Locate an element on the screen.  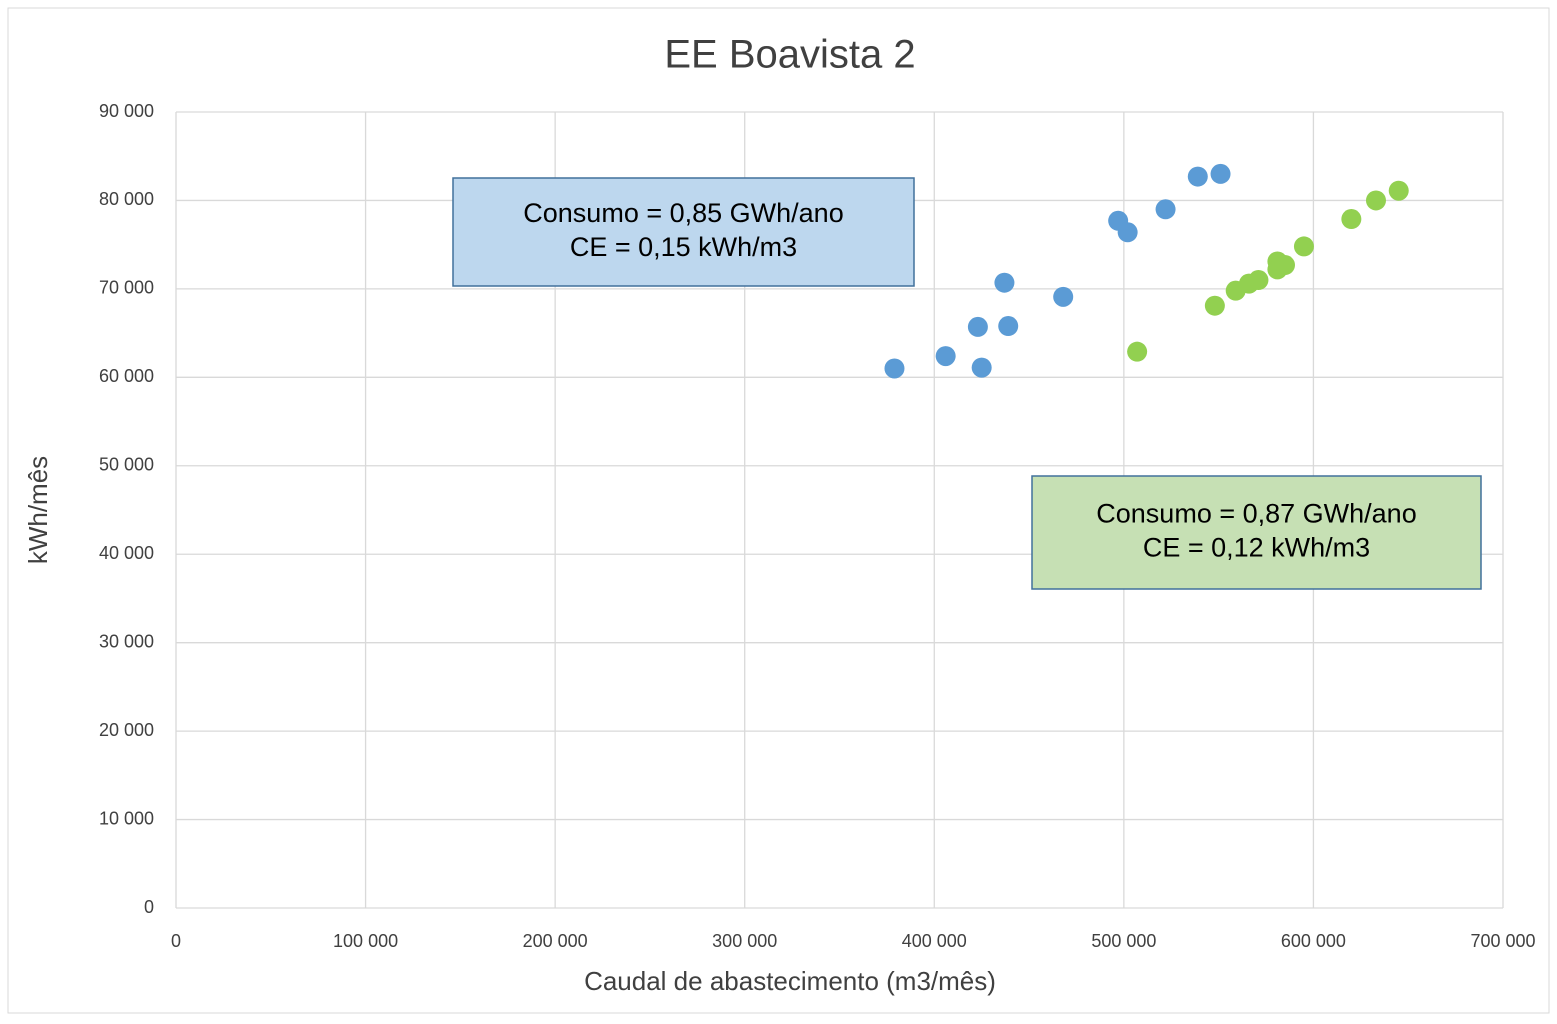
x-axis-title: Caudal de abastecimento (m3/mês) is located at coordinates (790, 981).